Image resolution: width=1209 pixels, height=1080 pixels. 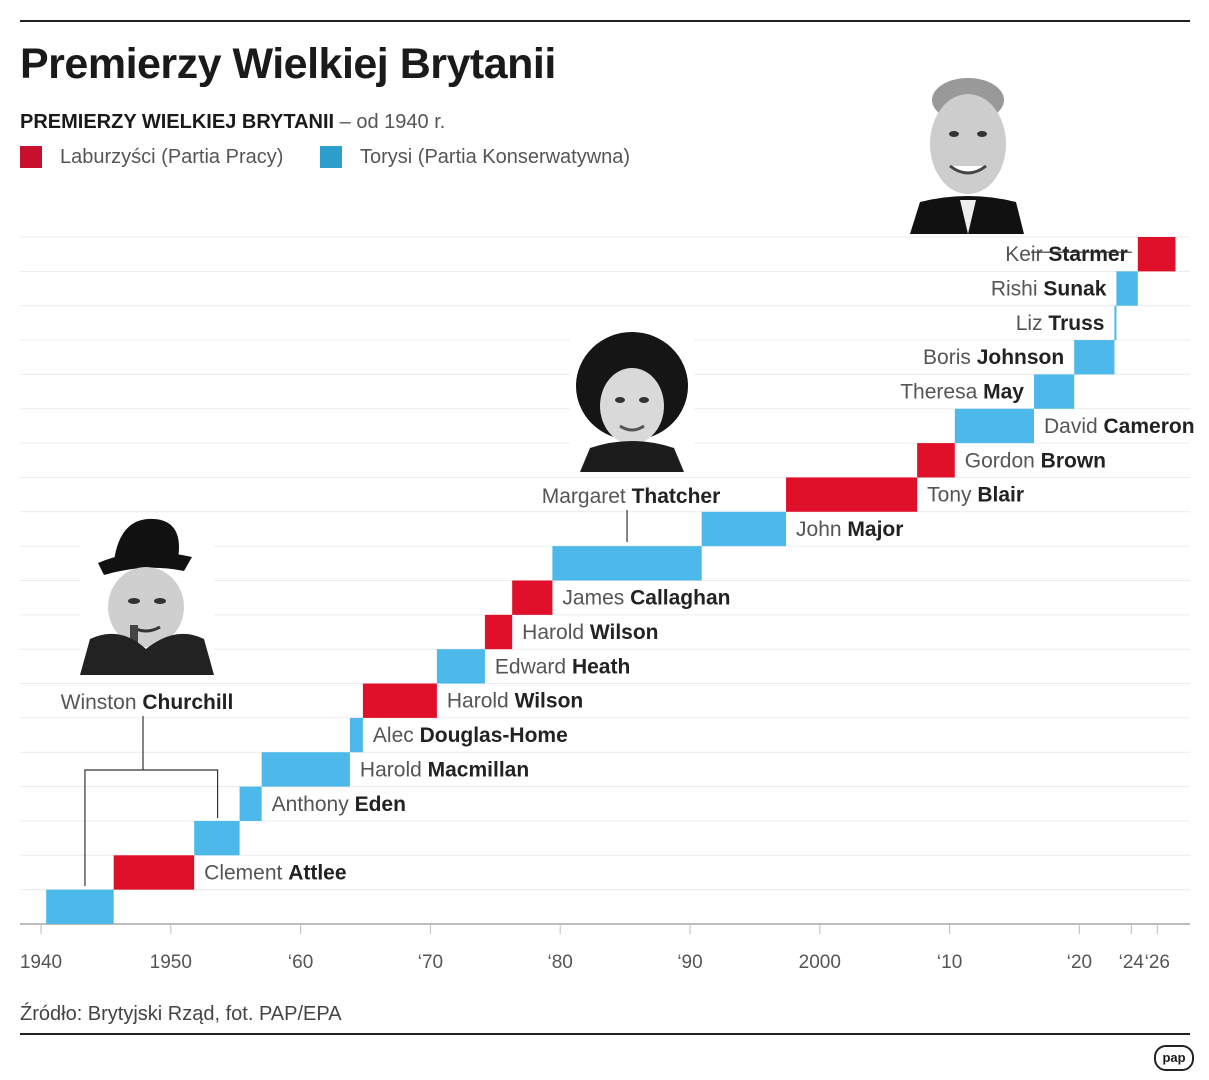 What do you see at coordinates (1149, 426) in the screenshot?
I see `pm-last-name: Cameron` at bounding box center [1149, 426].